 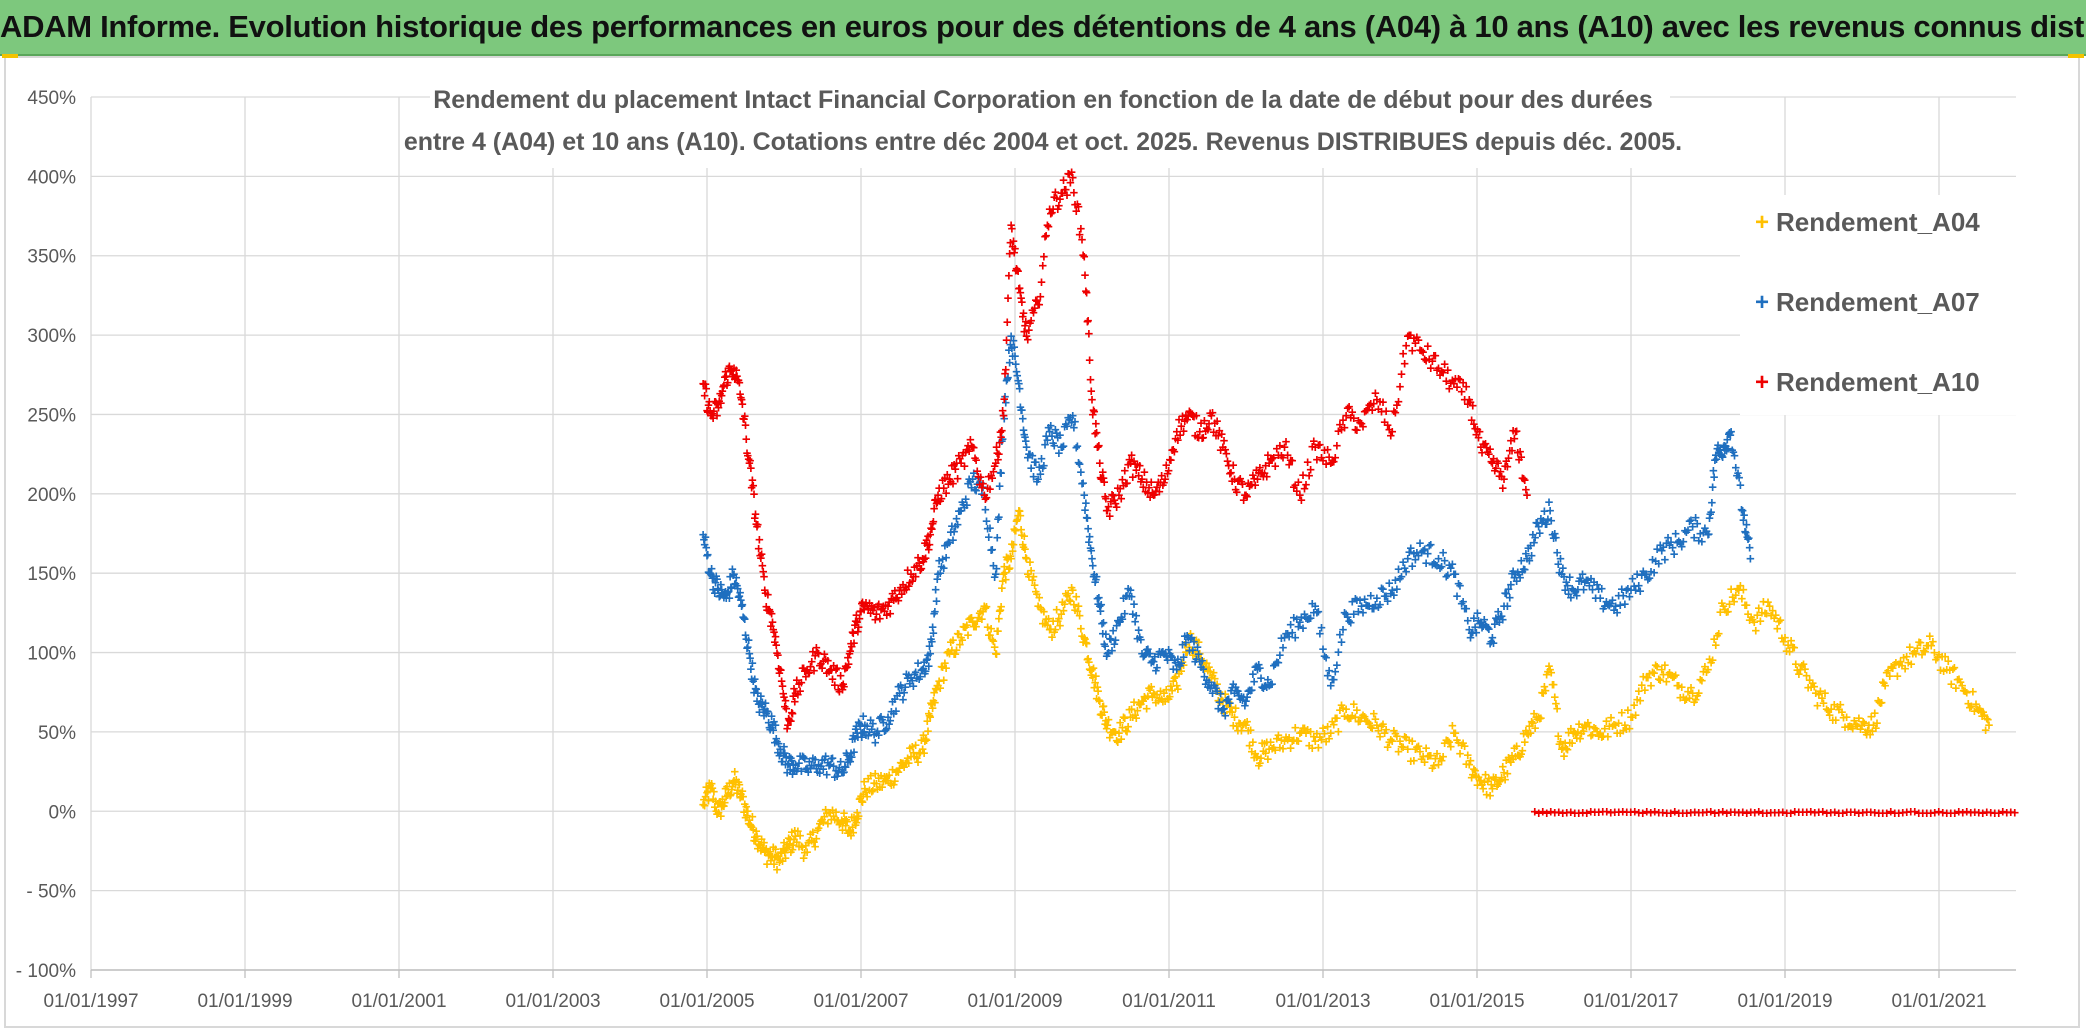 What do you see at coordinates (51, 98) in the screenshot?
I see `y-tick-label-0: 450%` at bounding box center [51, 98].